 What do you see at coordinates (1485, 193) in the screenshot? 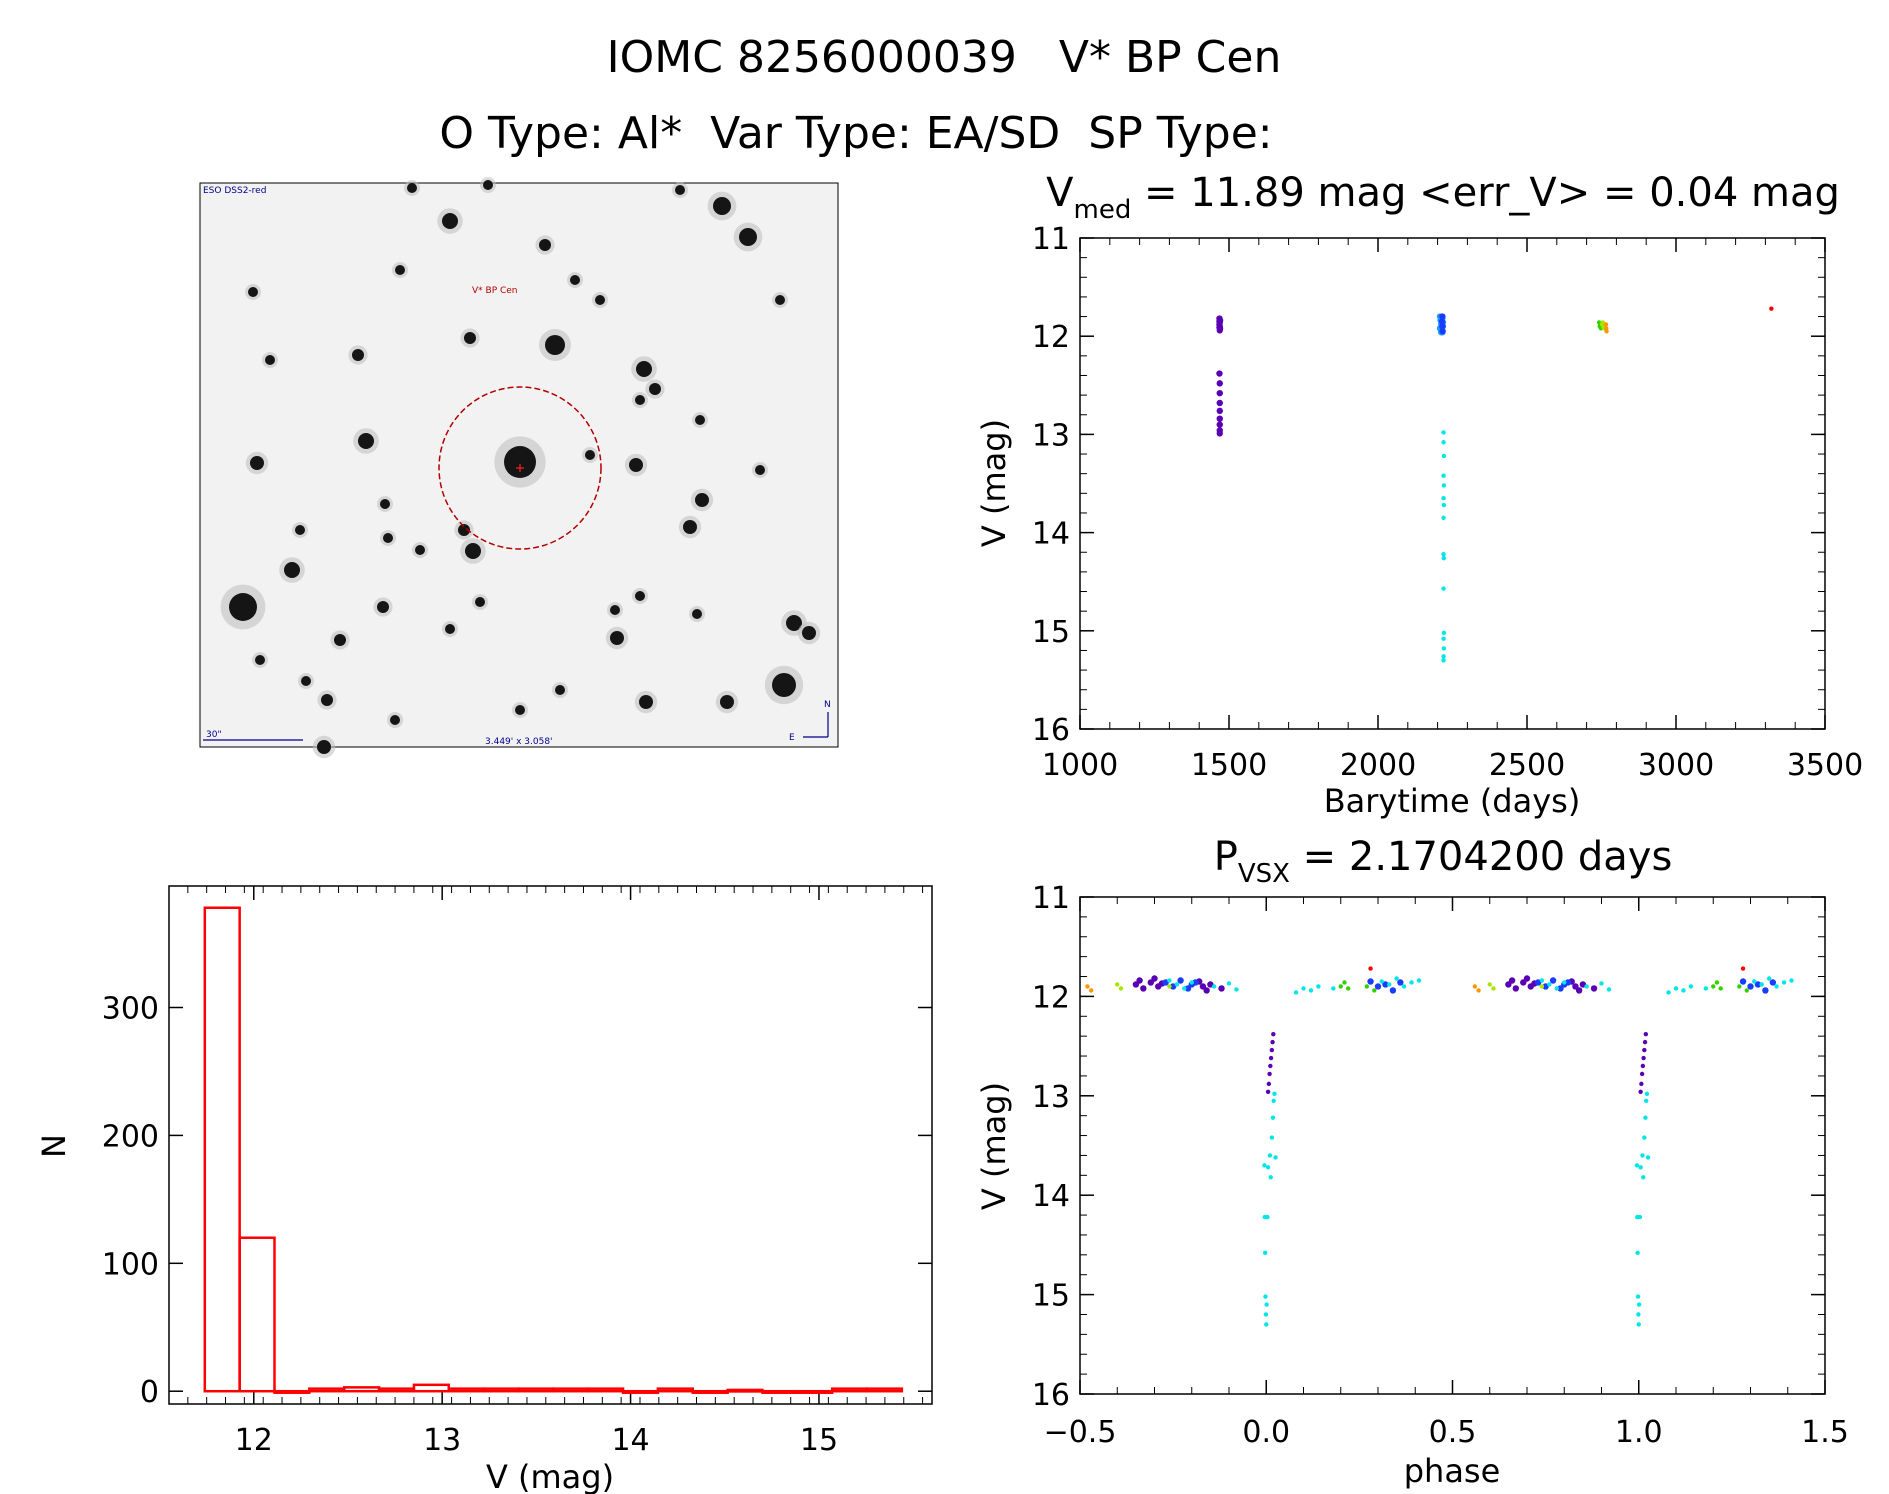
I see `lightcurve-title-rest: = 11.89 mag <err_V> = 0.04 mag` at bounding box center [1485, 193].